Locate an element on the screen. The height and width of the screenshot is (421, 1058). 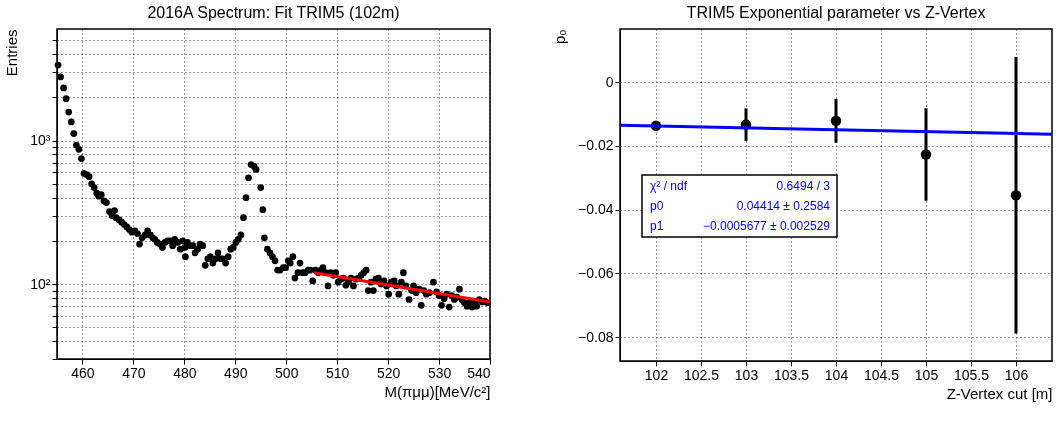
x-tick-label: 540 is located at coordinates (479, 372).